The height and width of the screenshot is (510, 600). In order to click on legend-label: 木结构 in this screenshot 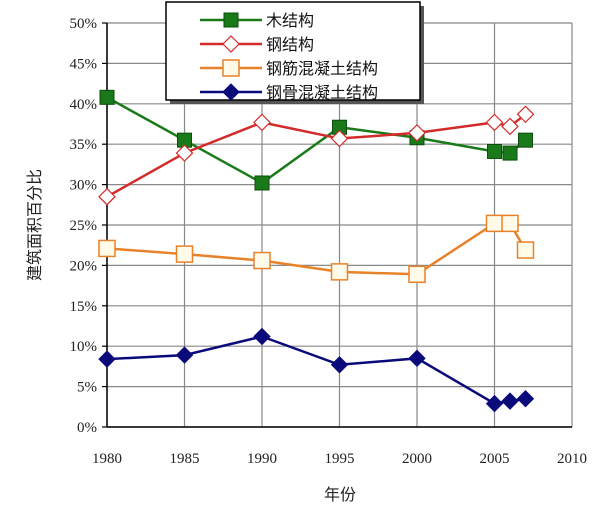, I will do `click(290, 20)`.